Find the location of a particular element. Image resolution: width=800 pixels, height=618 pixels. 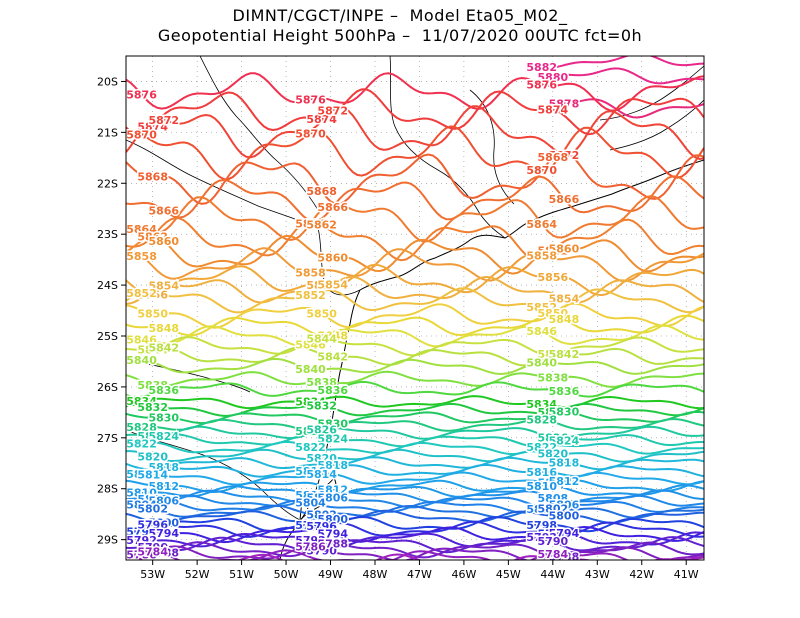

x-tick-label: 45W is located at coordinates (508, 574).